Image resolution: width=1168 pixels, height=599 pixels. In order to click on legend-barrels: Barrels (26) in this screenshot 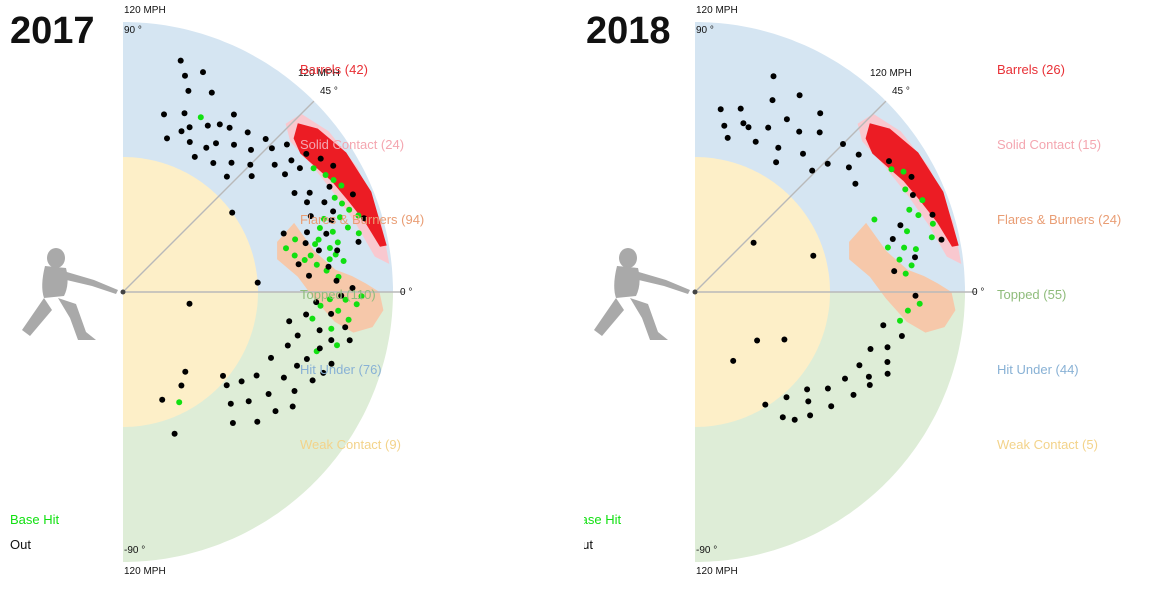, I will do `click(1031, 69)`.